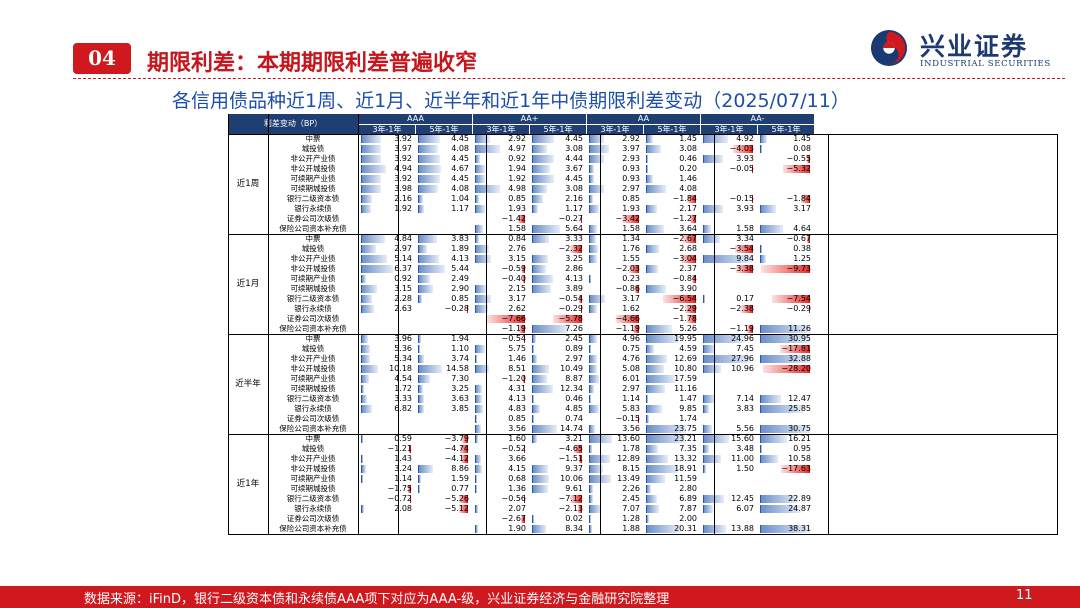 The height and width of the screenshot is (608, 1080). I want to click on value-cell: 4.92, so click(729, 139).